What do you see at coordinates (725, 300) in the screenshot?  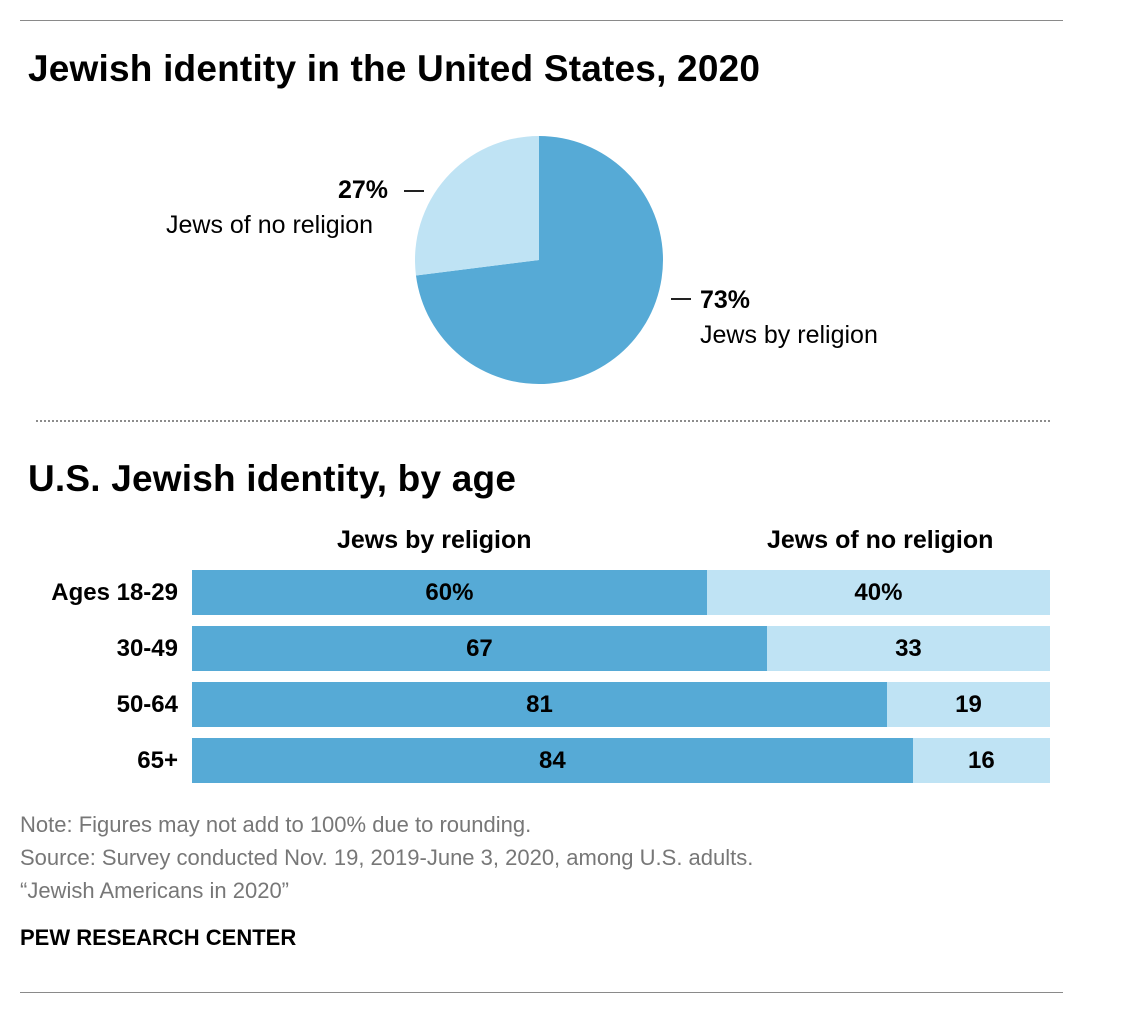 I see `pie-label-religion-value: 73%` at bounding box center [725, 300].